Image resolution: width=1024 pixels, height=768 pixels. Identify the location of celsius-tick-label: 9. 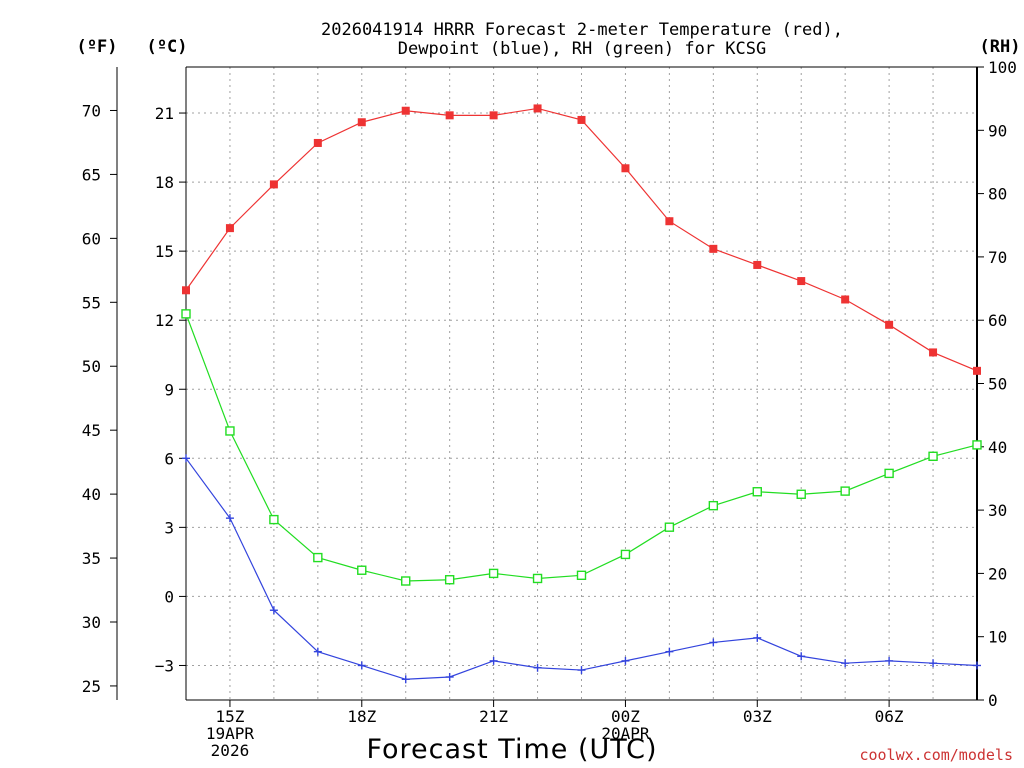
(169, 389).